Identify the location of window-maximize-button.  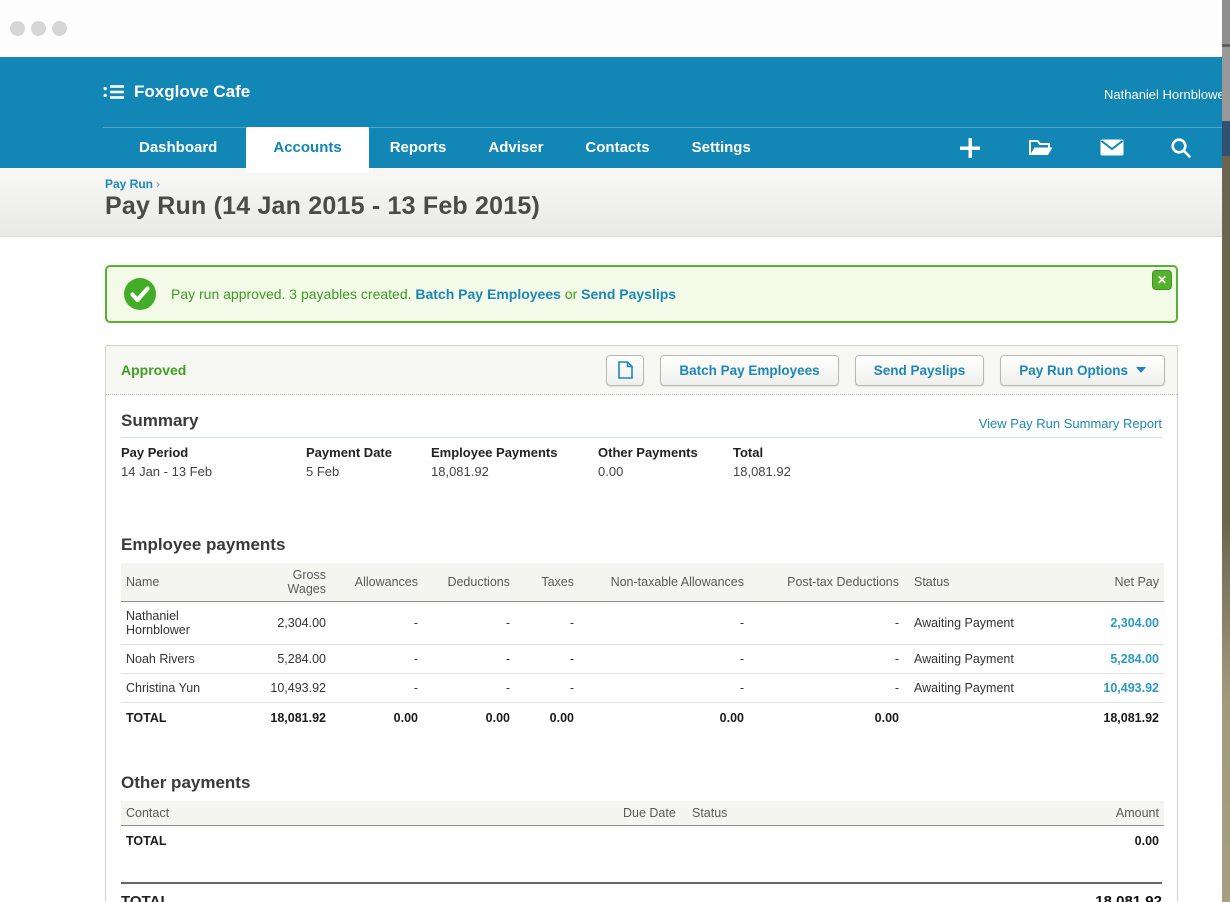
(59, 28).